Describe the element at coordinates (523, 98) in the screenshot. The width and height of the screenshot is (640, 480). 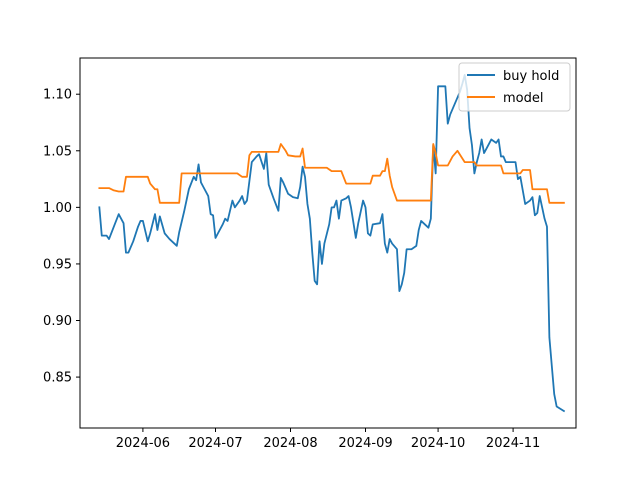
I see `legend-label-model: model` at that location.